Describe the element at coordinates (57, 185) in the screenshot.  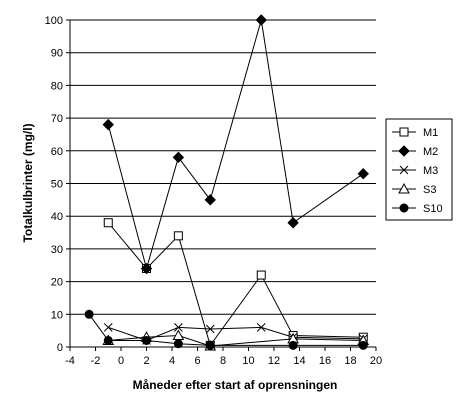
I see `y-tick-label-50: 50` at that location.